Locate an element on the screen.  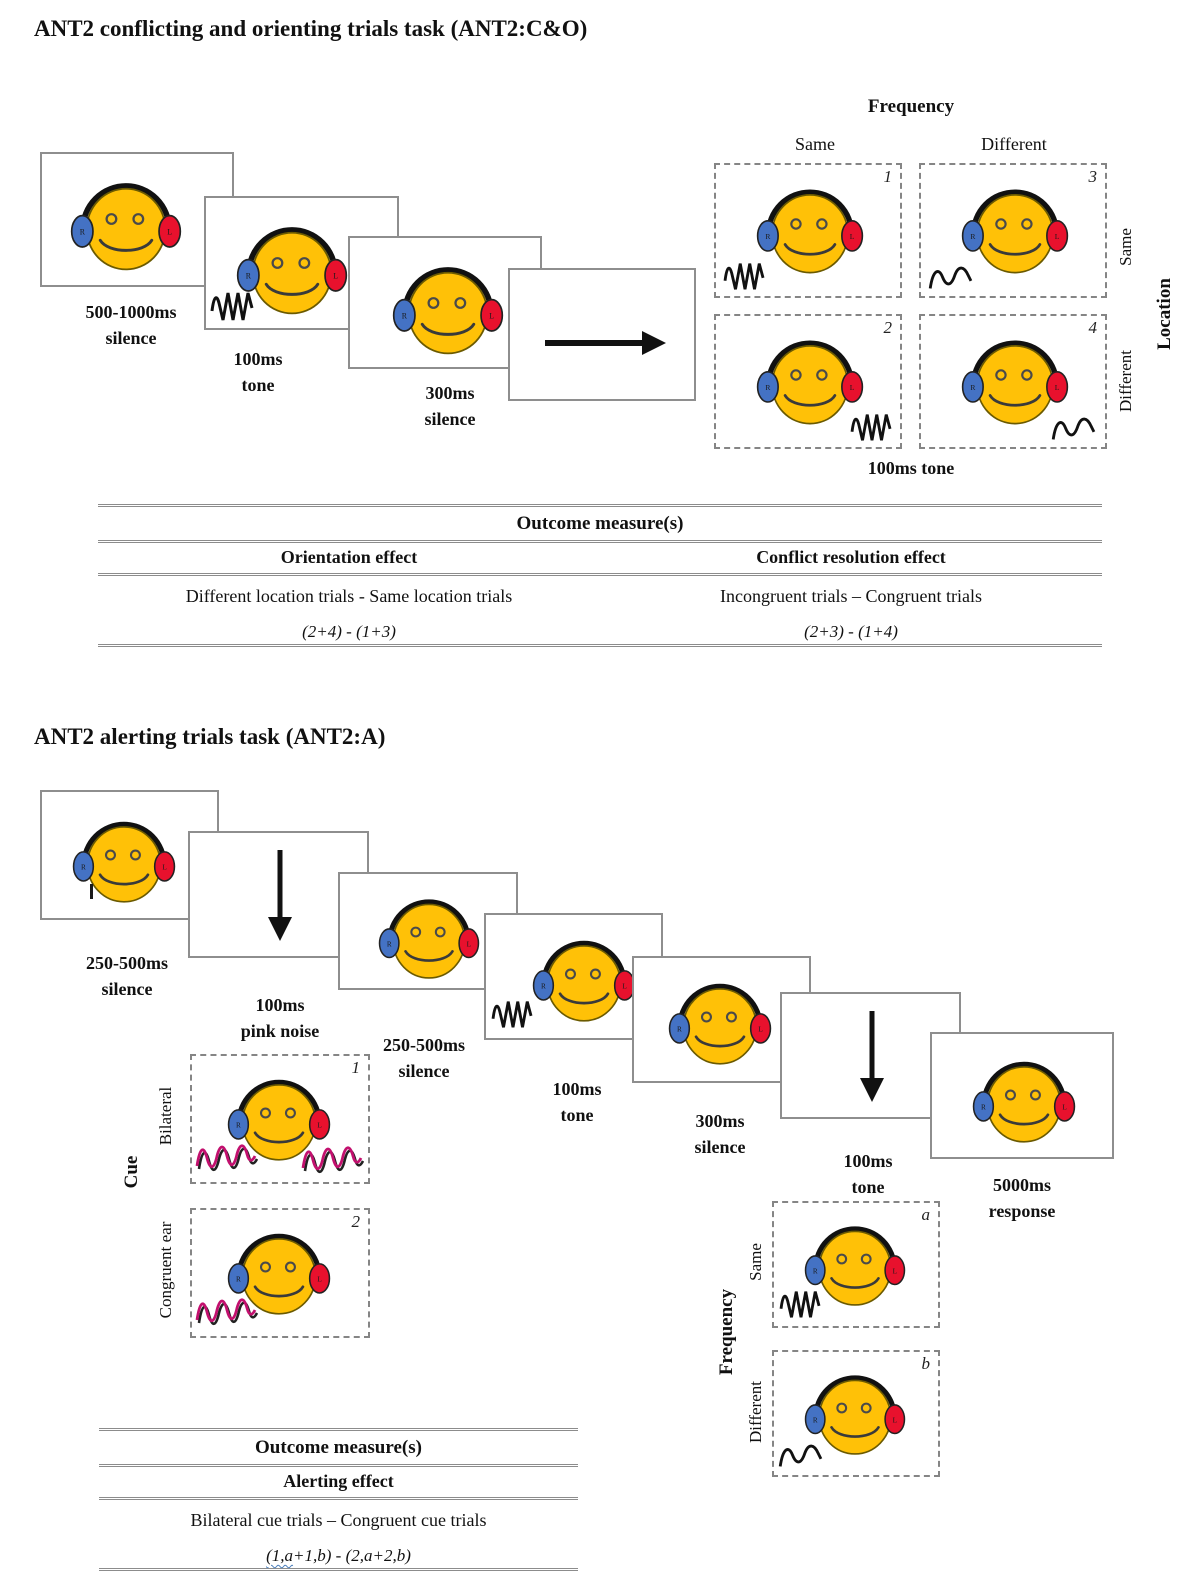
grid-cell-1: 1 is located at coordinates (808, 230).